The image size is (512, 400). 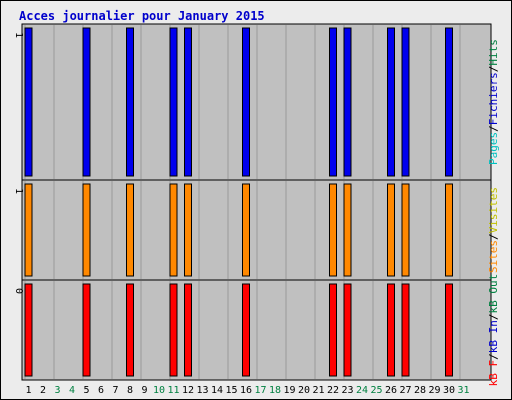 What do you see at coordinates (376, 390) in the screenshot?
I see `day-label-25: 25` at bounding box center [376, 390].